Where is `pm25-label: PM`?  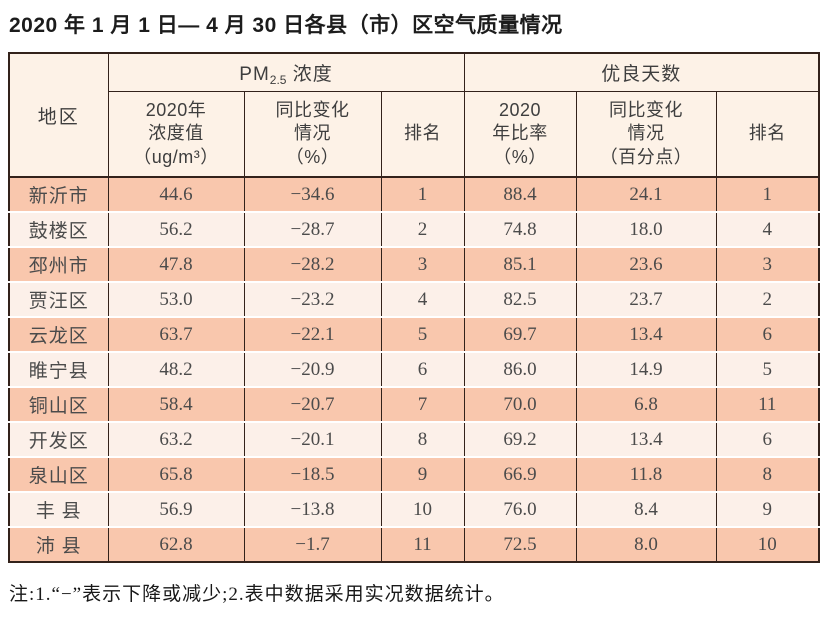
pm25-label: PM is located at coordinates (254, 74).